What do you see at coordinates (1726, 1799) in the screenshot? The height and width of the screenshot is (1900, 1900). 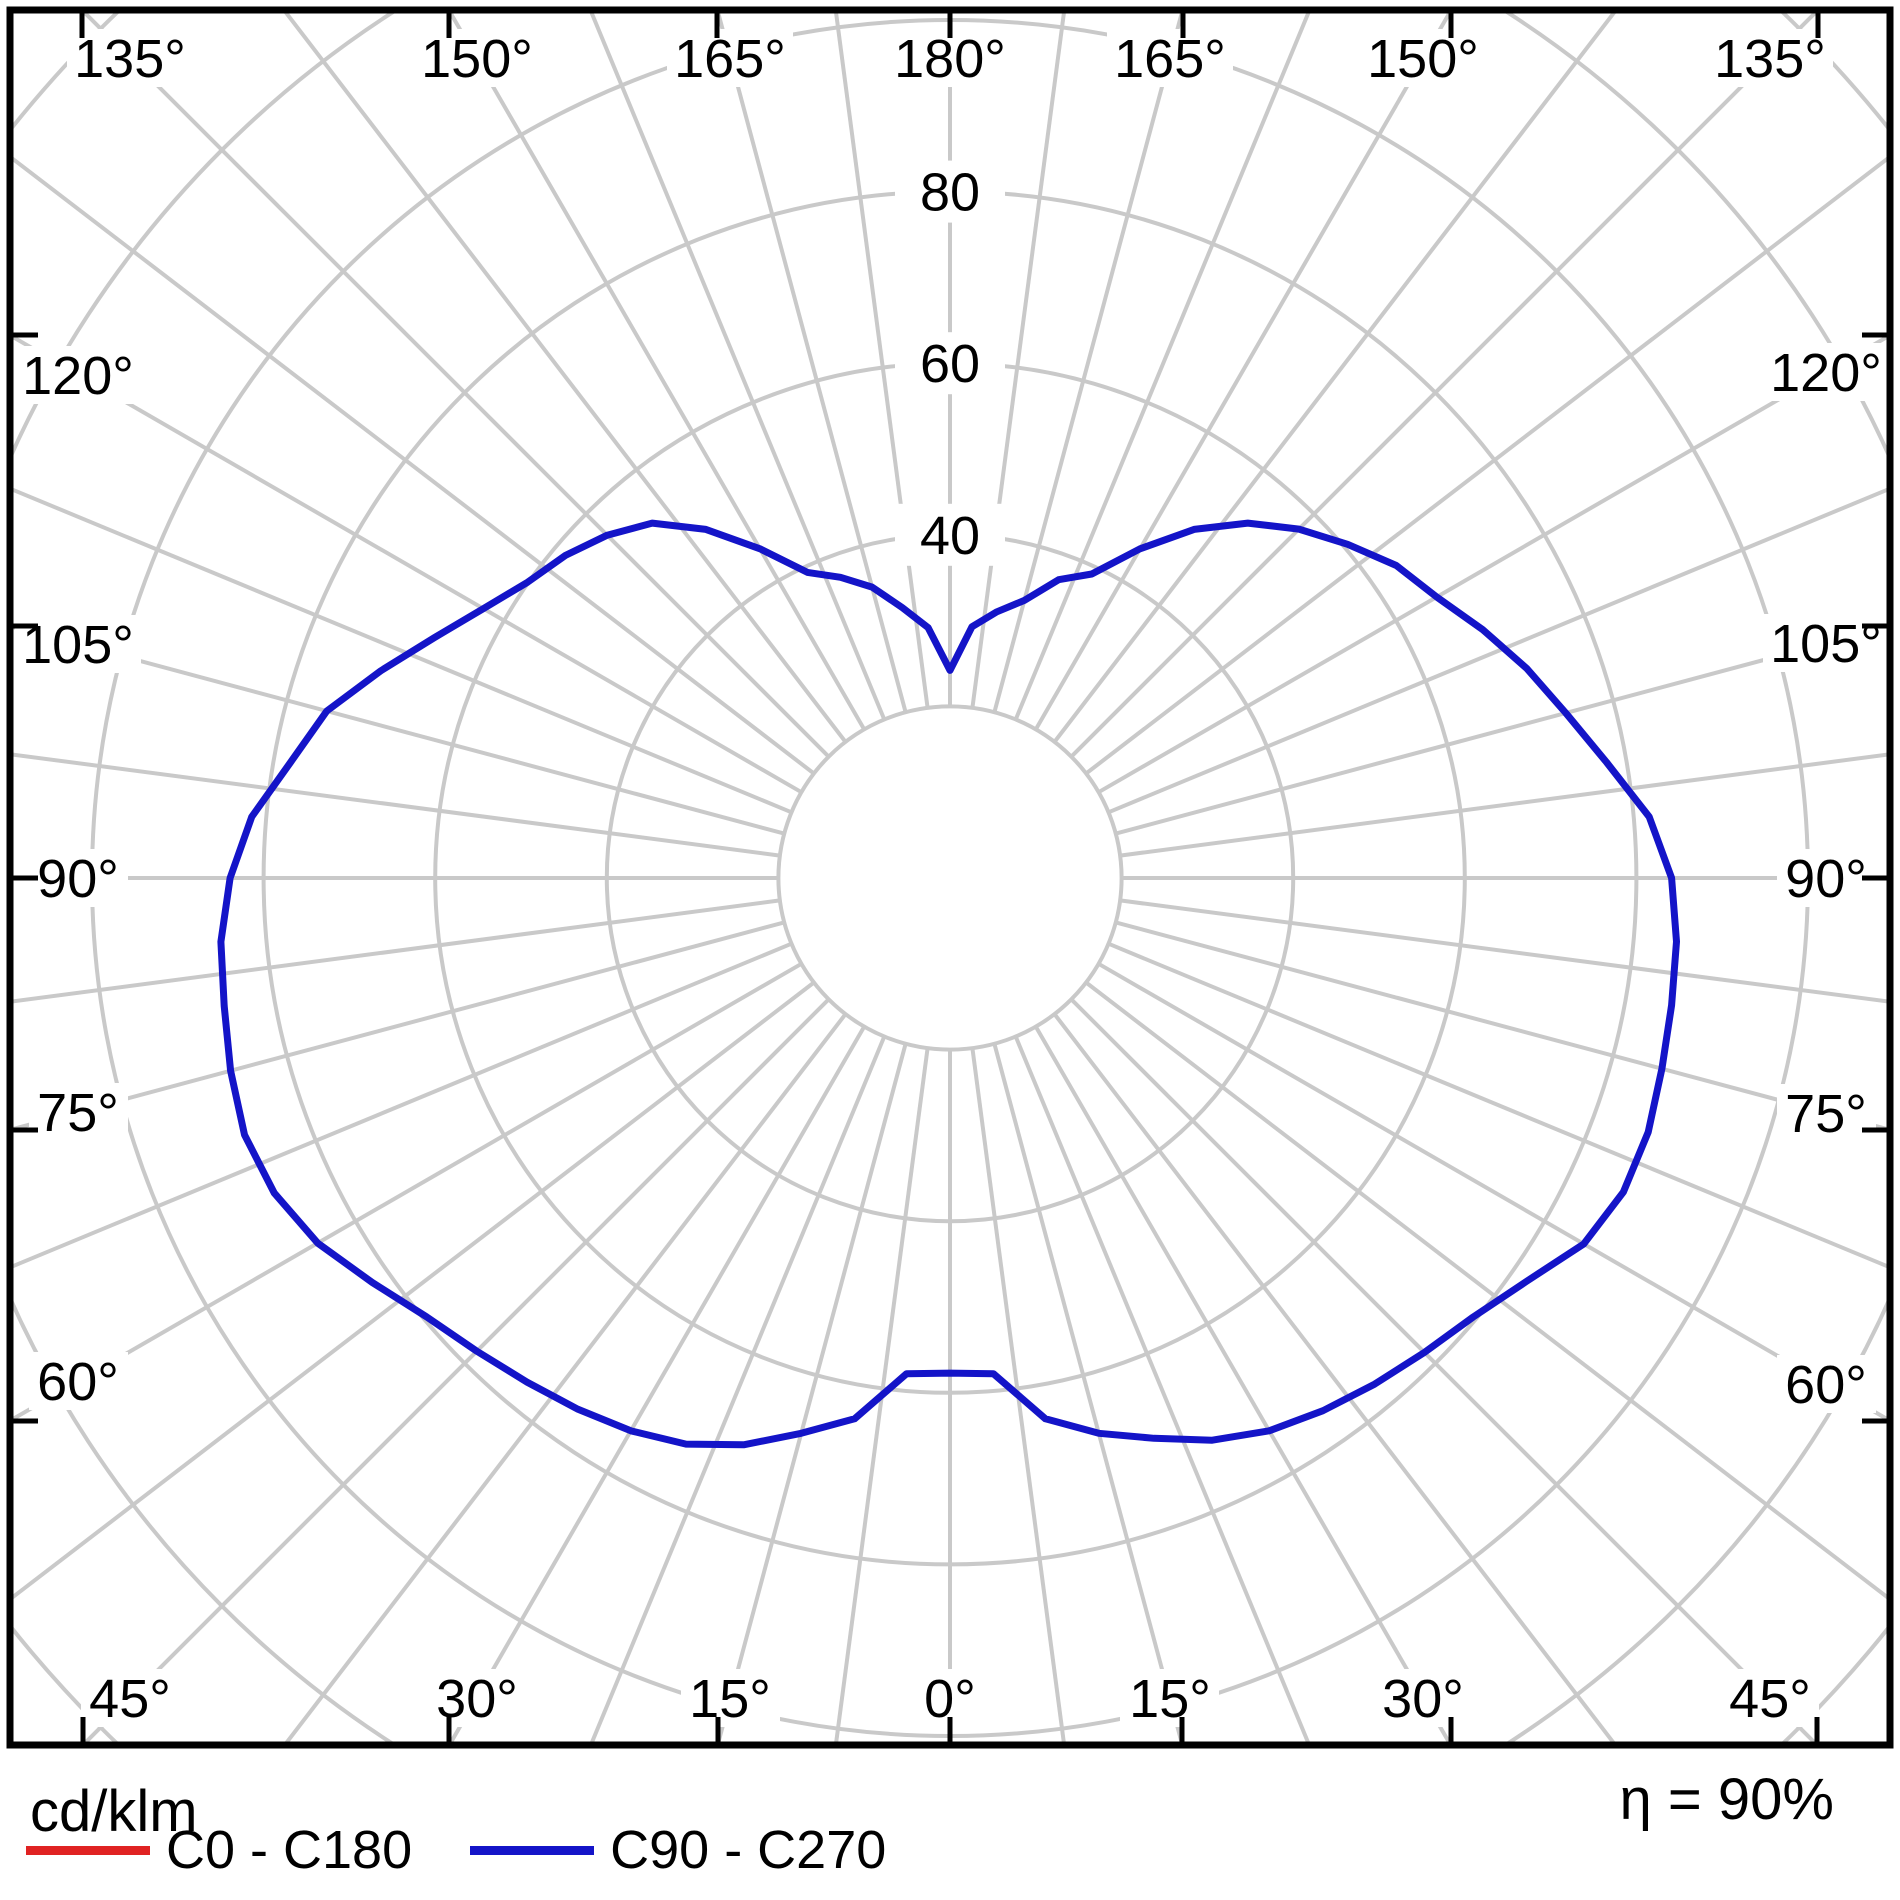 I see `efficiency-label: η = 90%` at bounding box center [1726, 1799].